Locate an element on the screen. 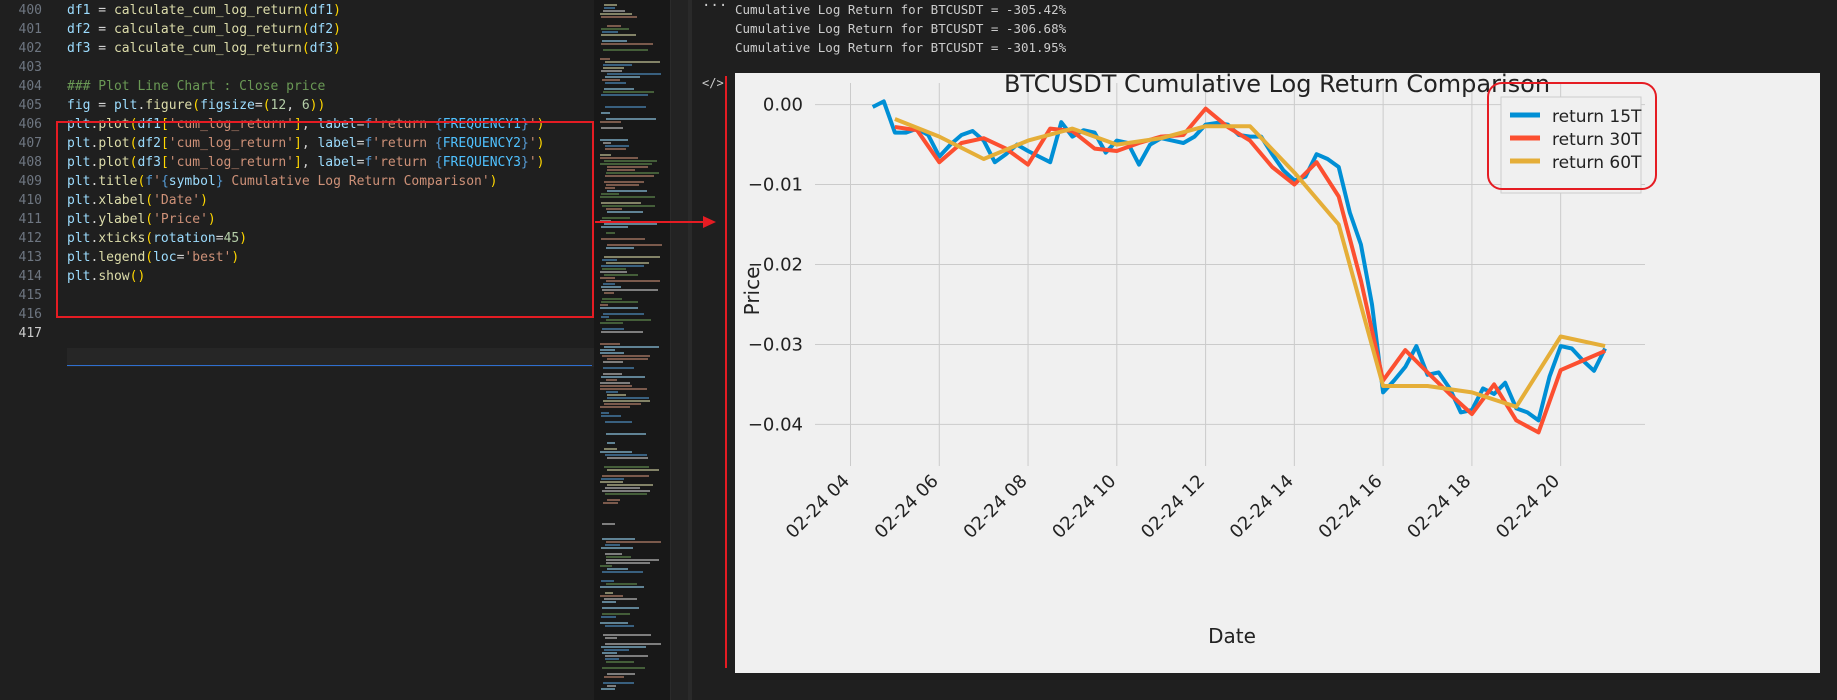 The height and width of the screenshot is (700, 1837). line-number: 414 is located at coordinates (30, 276).